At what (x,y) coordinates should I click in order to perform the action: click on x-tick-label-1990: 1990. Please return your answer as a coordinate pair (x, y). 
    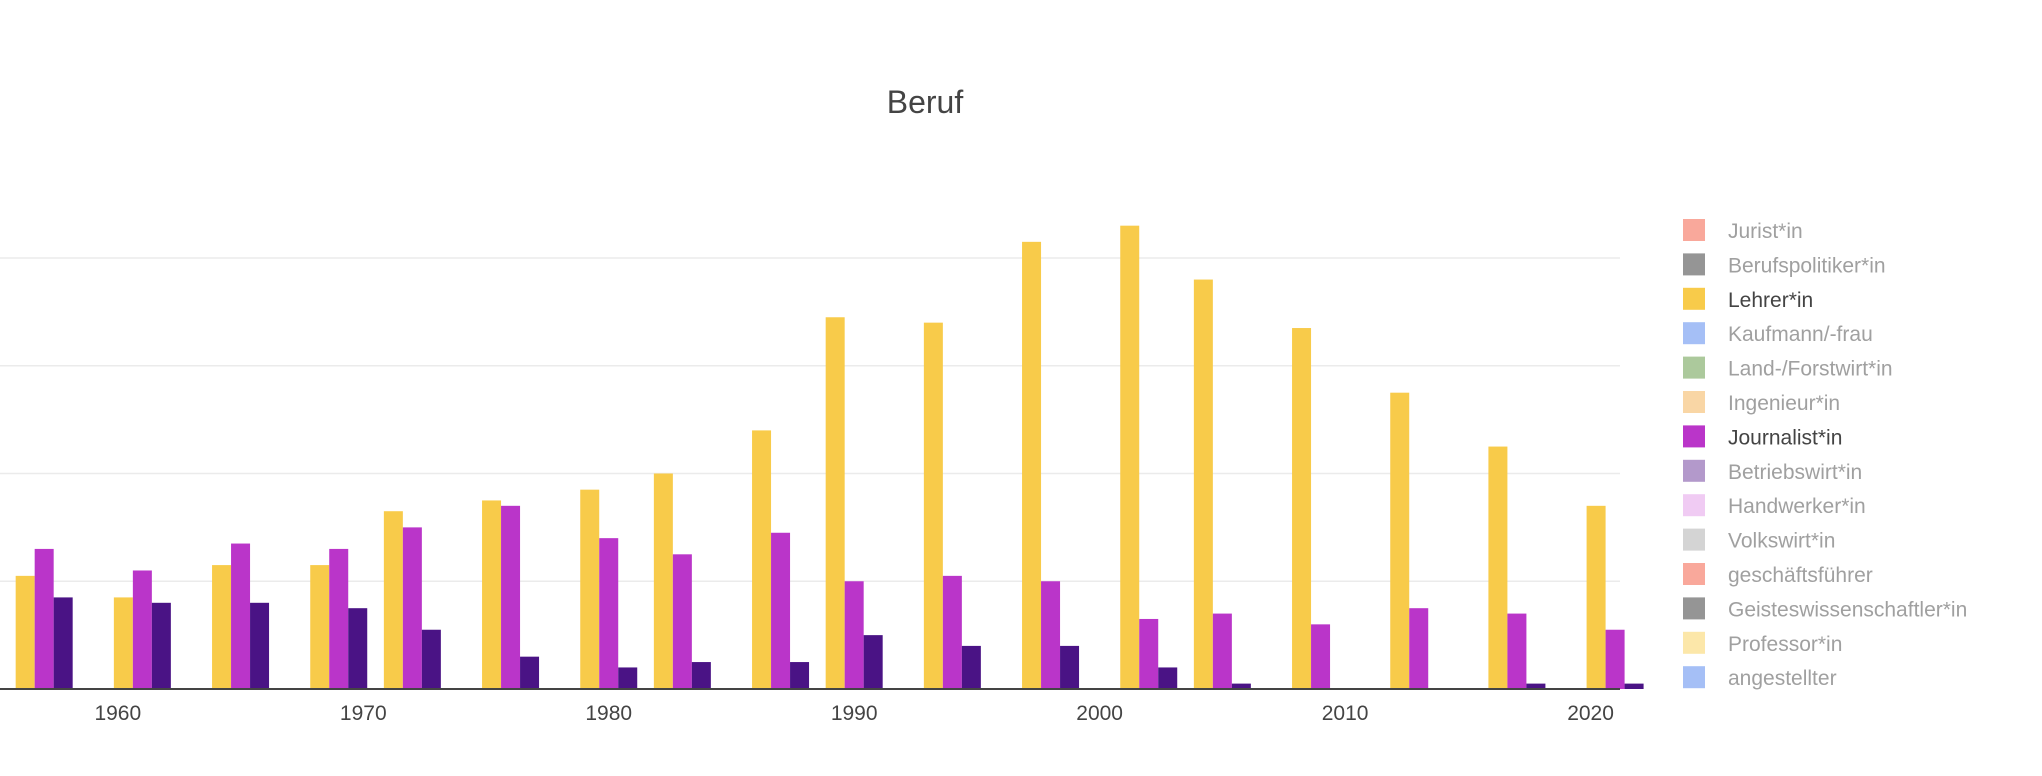
    Looking at the image, I should click on (854, 713).